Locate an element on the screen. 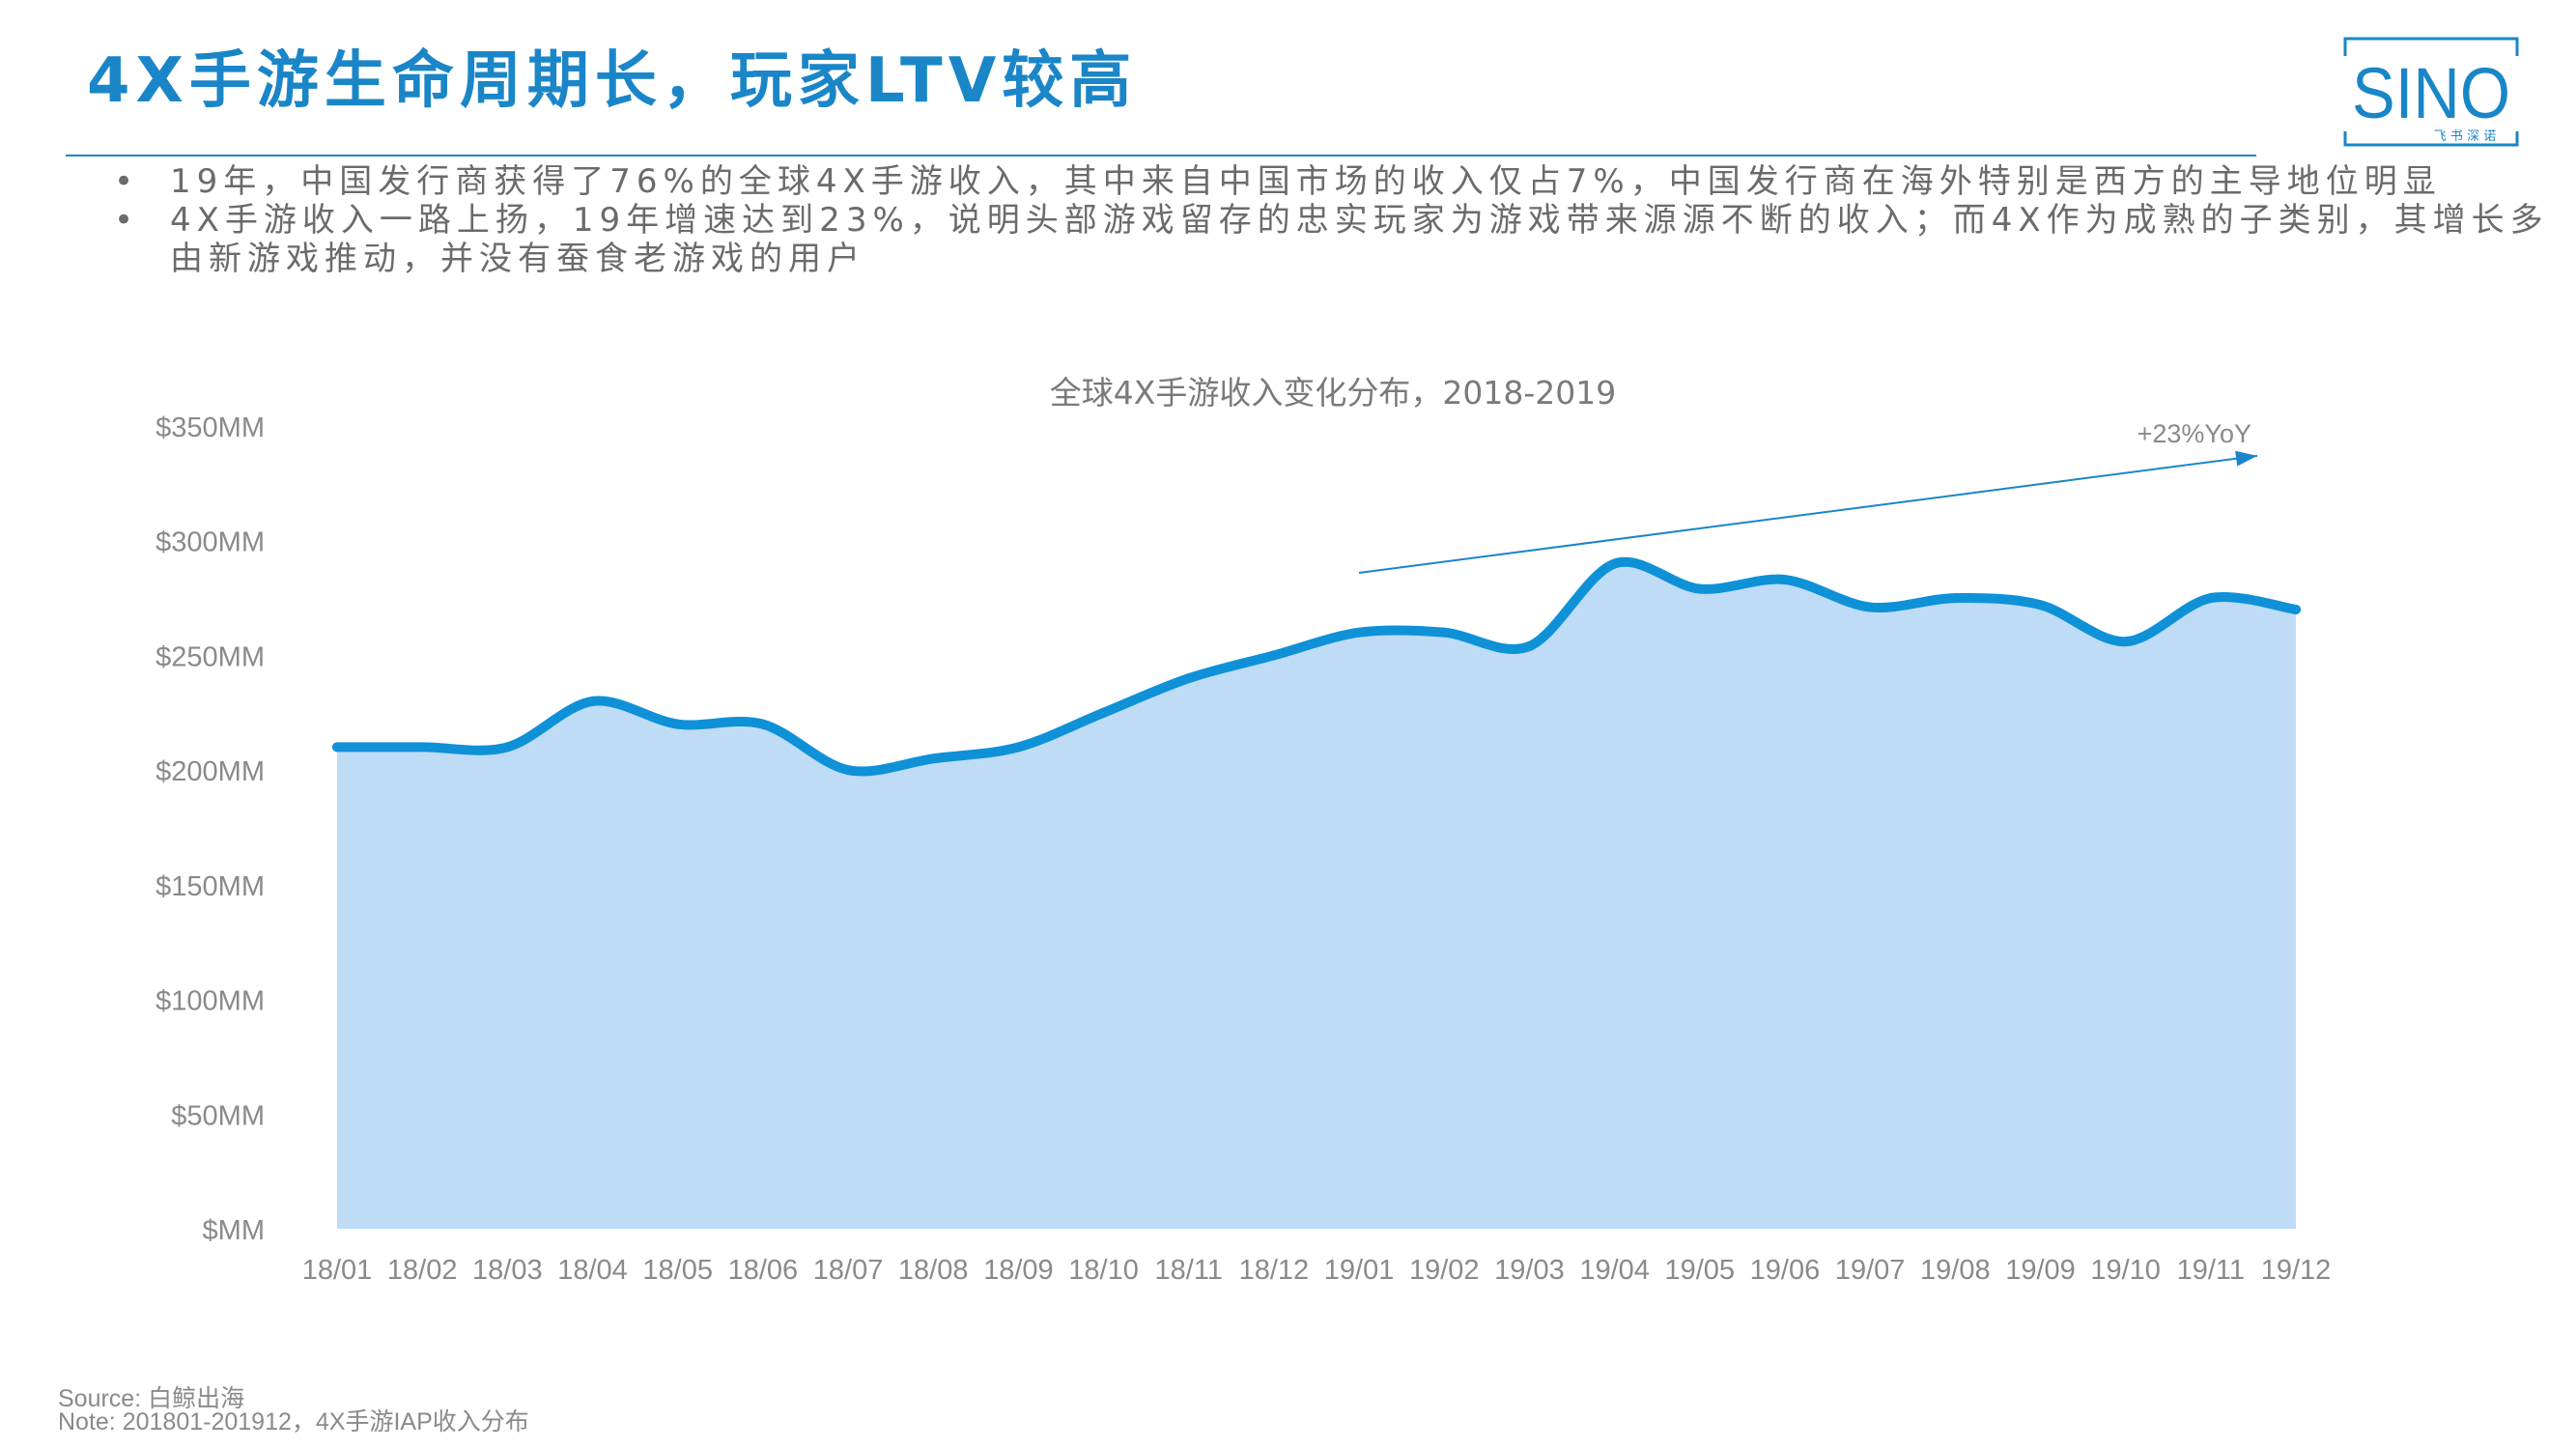  x-tick-label: 19/10 is located at coordinates (2125, 1270).